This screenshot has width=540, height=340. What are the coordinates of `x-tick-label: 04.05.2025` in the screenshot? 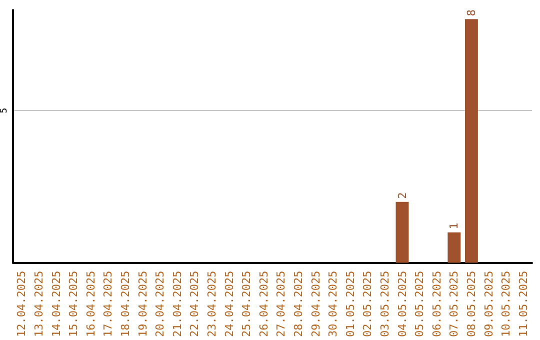 It's located at (402, 304).